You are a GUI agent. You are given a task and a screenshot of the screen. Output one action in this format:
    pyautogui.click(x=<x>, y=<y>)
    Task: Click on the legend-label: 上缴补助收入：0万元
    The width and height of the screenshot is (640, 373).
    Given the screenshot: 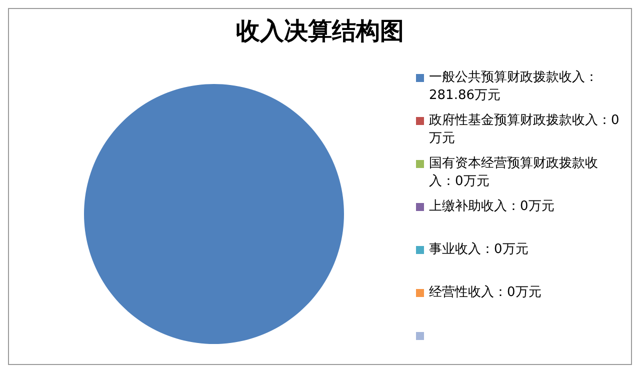 What is the action you would take?
    pyautogui.click(x=491, y=207)
    